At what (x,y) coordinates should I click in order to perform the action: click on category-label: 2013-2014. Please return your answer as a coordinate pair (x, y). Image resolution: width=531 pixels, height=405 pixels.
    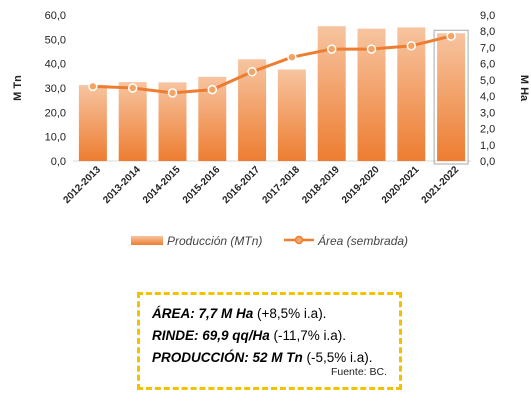
    Looking at the image, I should click on (122, 185).